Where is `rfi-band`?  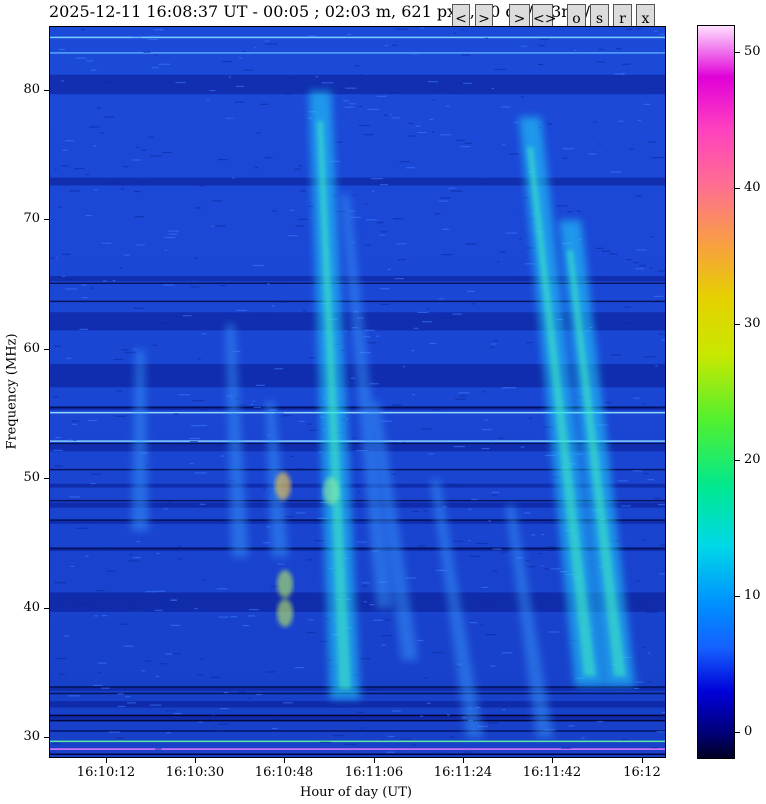
rfi-band is located at coordinates (357, 602).